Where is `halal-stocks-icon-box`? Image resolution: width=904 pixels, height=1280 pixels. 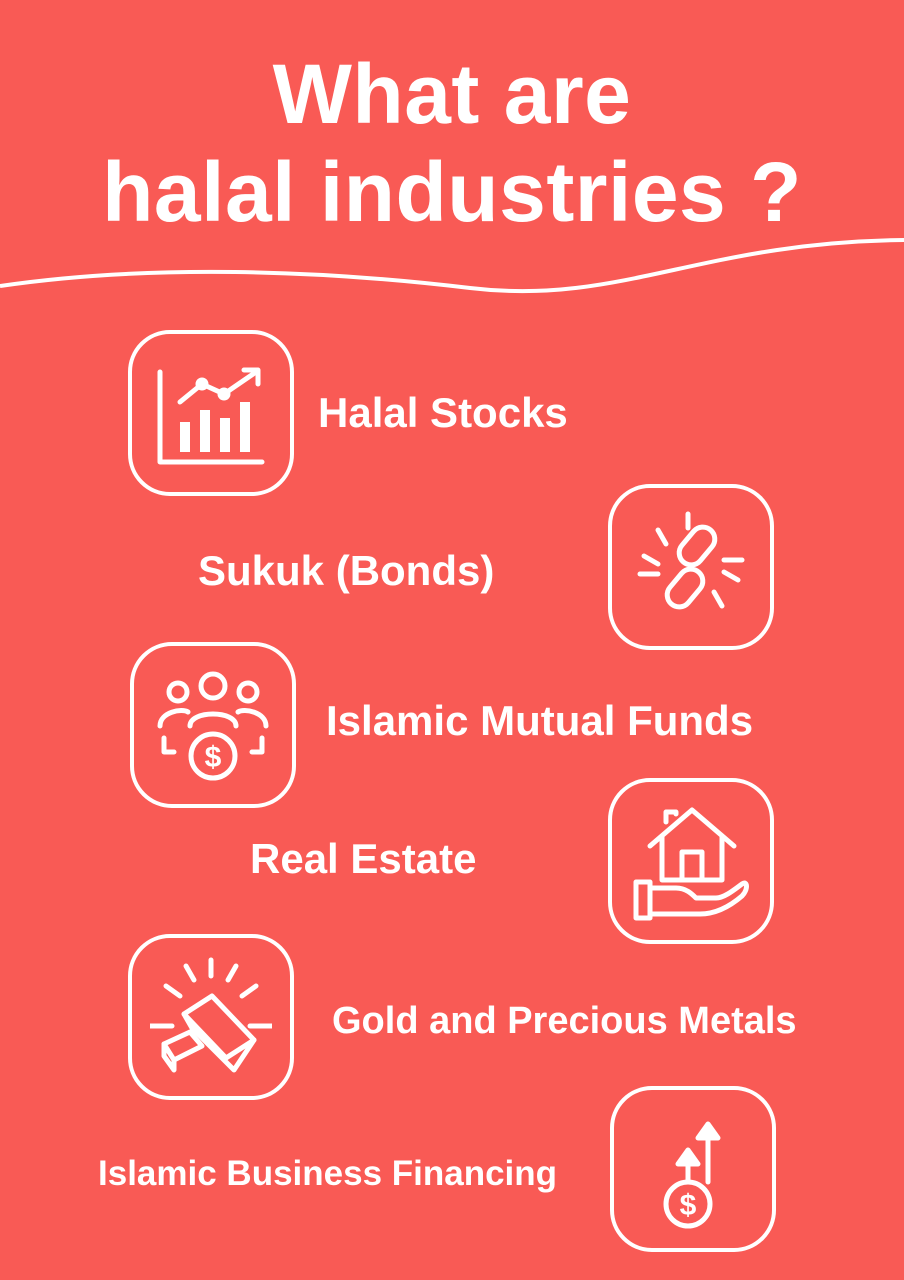 halal-stocks-icon-box is located at coordinates (211, 413).